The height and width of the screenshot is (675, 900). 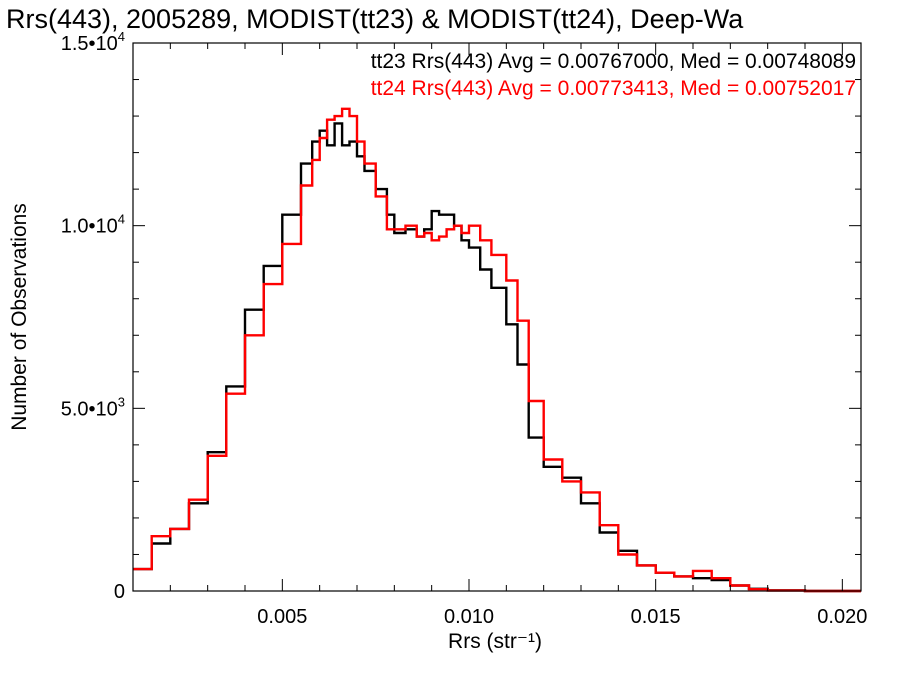 What do you see at coordinates (93, 225) in the screenshot?
I see `y-tick-label: 1.0•104` at bounding box center [93, 225].